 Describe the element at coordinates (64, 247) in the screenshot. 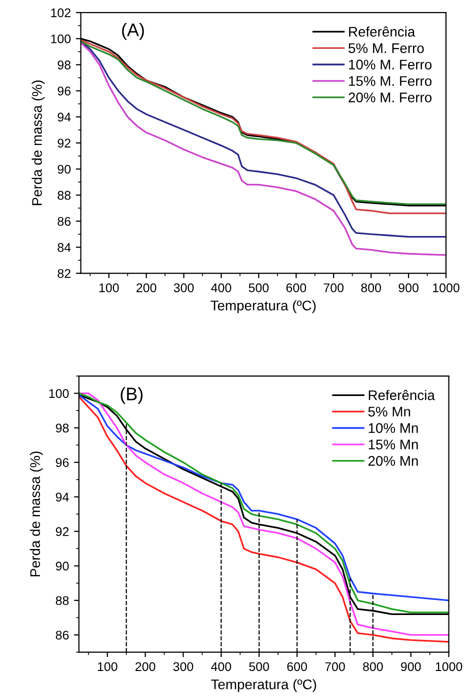

I see `y-tick-label: 84` at that location.